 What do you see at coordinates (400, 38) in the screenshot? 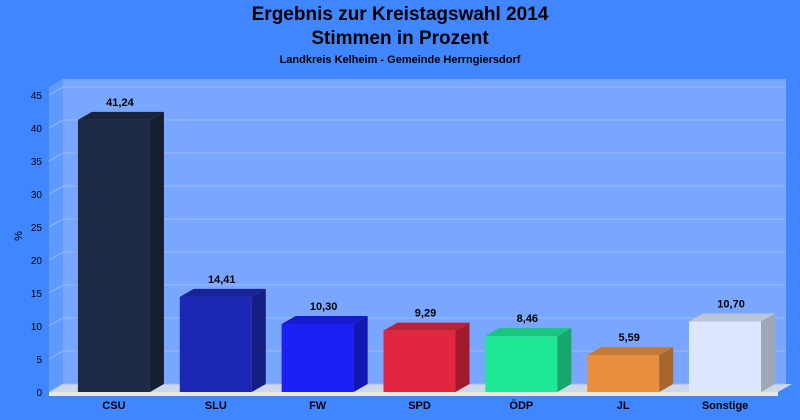
I see `chart-title-line2: Stimmen in Prozent` at bounding box center [400, 38].